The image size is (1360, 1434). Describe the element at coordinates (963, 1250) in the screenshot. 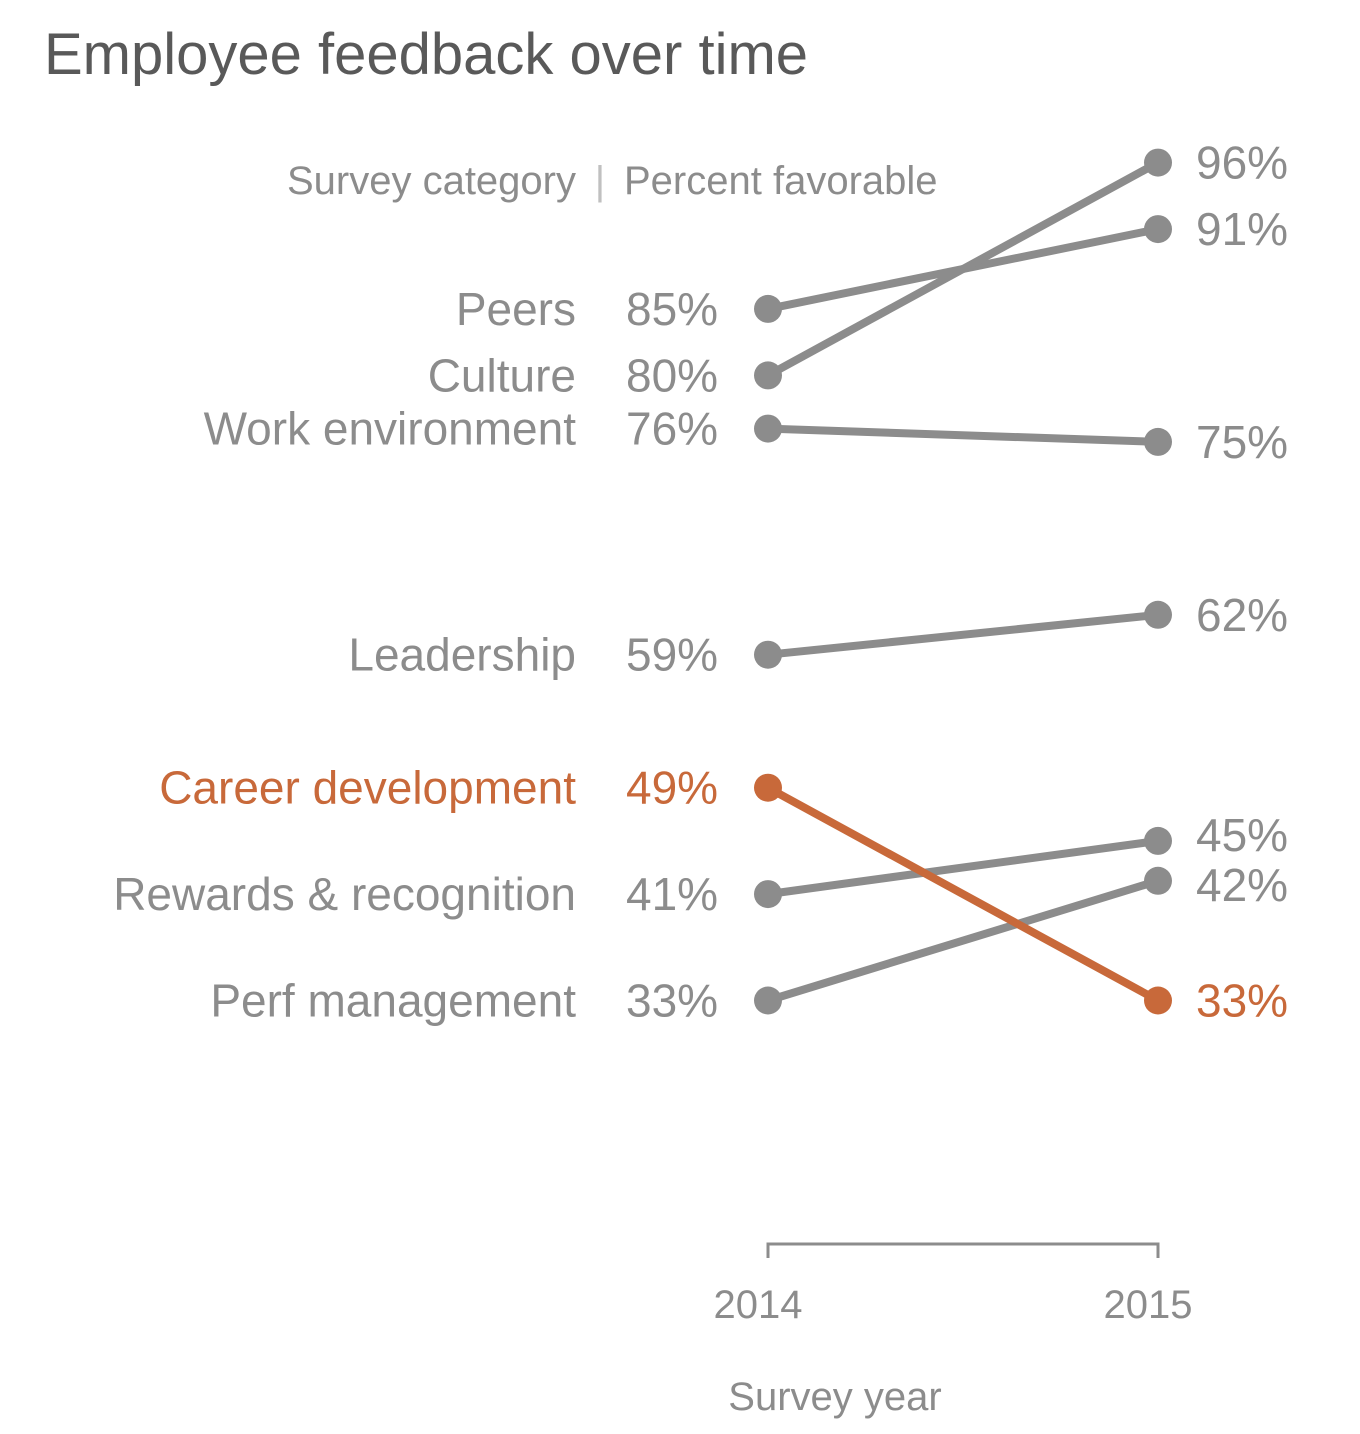

I see `x-axis` at that location.